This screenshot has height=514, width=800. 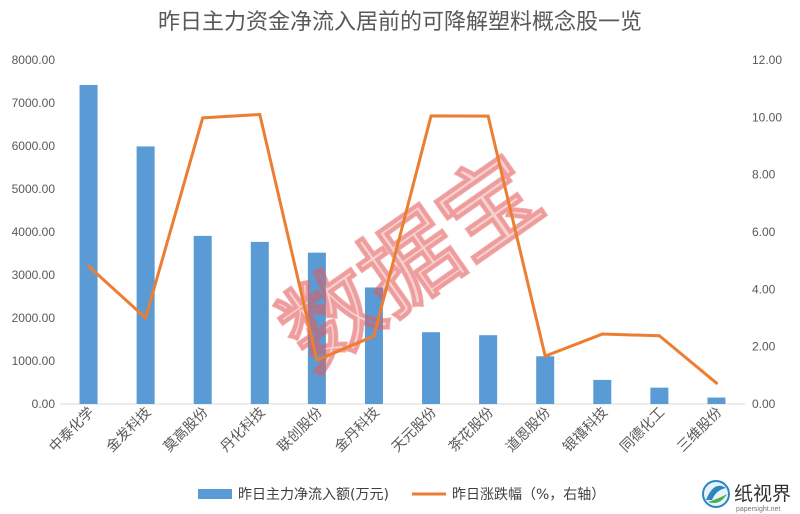 What do you see at coordinates (762, 494) in the screenshot?
I see `logo-name: 纸视界` at bounding box center [762, 494].